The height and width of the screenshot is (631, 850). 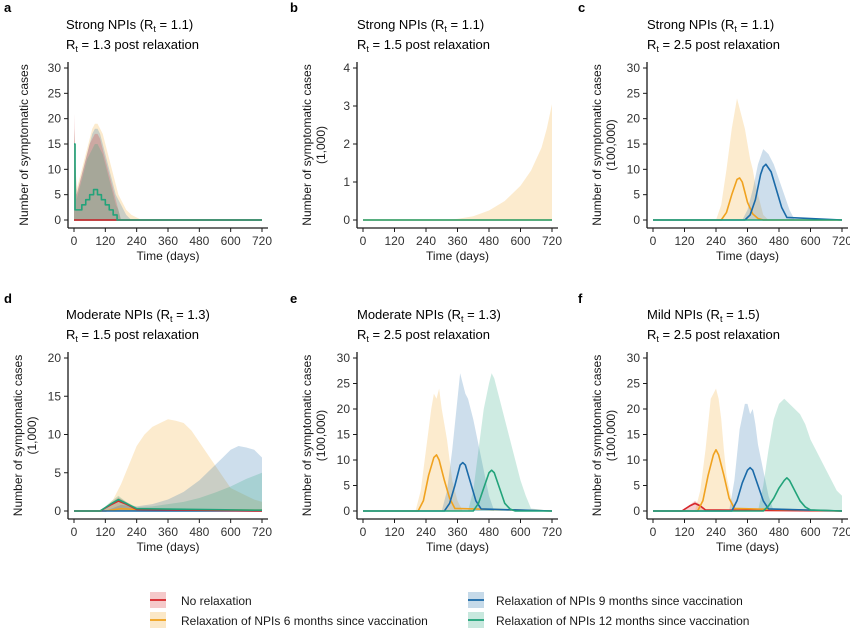 What do you see at coordinates (611, 144) in the screenshot?
I see `panel-c-y-label-unit: (100,000)` at bounding box center [611, 144].